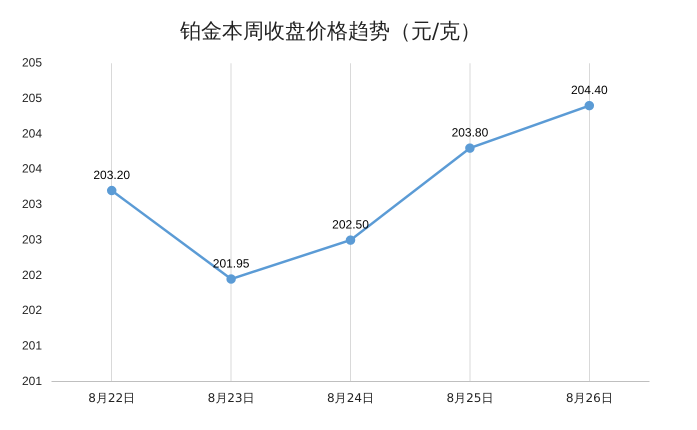  I want to click on data-label: 204.40, so click(589, 89).